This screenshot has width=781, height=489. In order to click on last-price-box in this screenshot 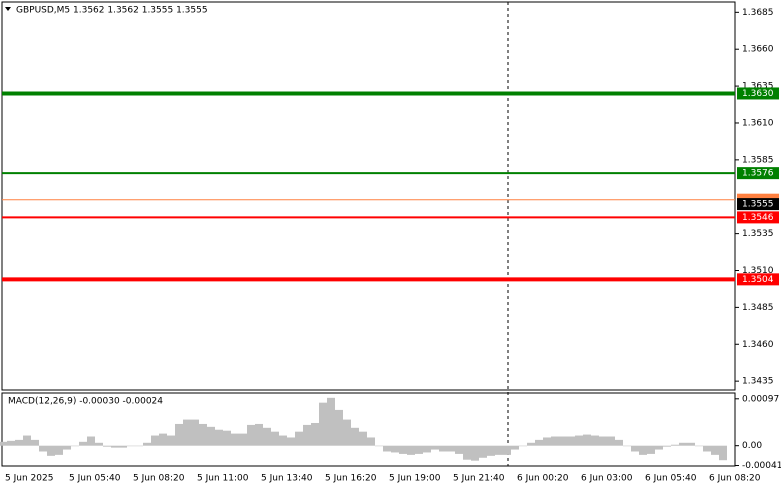, I will do `click(758, 204)`.